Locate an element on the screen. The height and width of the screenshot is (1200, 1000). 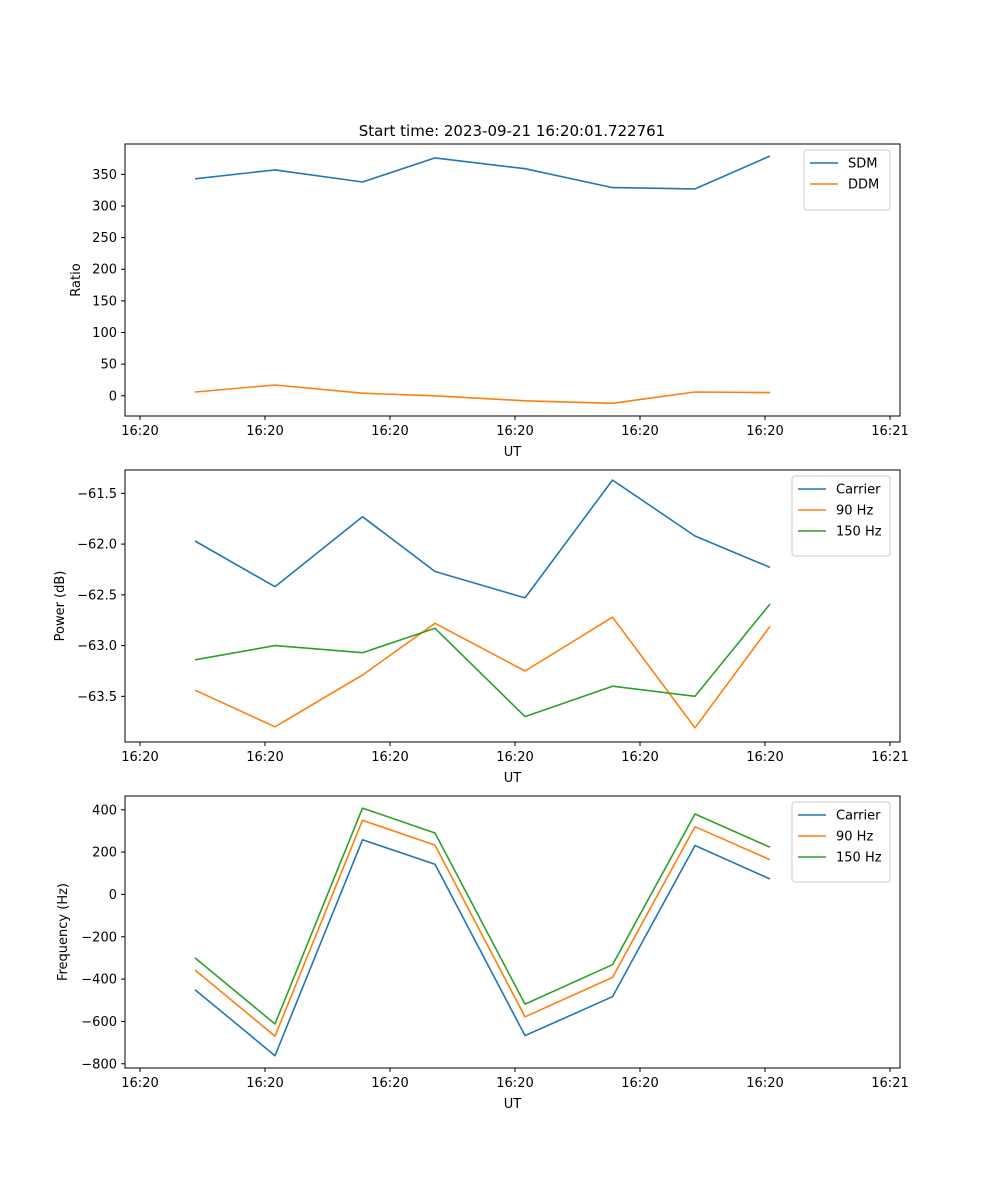
legend-label-sdm: SDM is located at coordinates (862, 164).